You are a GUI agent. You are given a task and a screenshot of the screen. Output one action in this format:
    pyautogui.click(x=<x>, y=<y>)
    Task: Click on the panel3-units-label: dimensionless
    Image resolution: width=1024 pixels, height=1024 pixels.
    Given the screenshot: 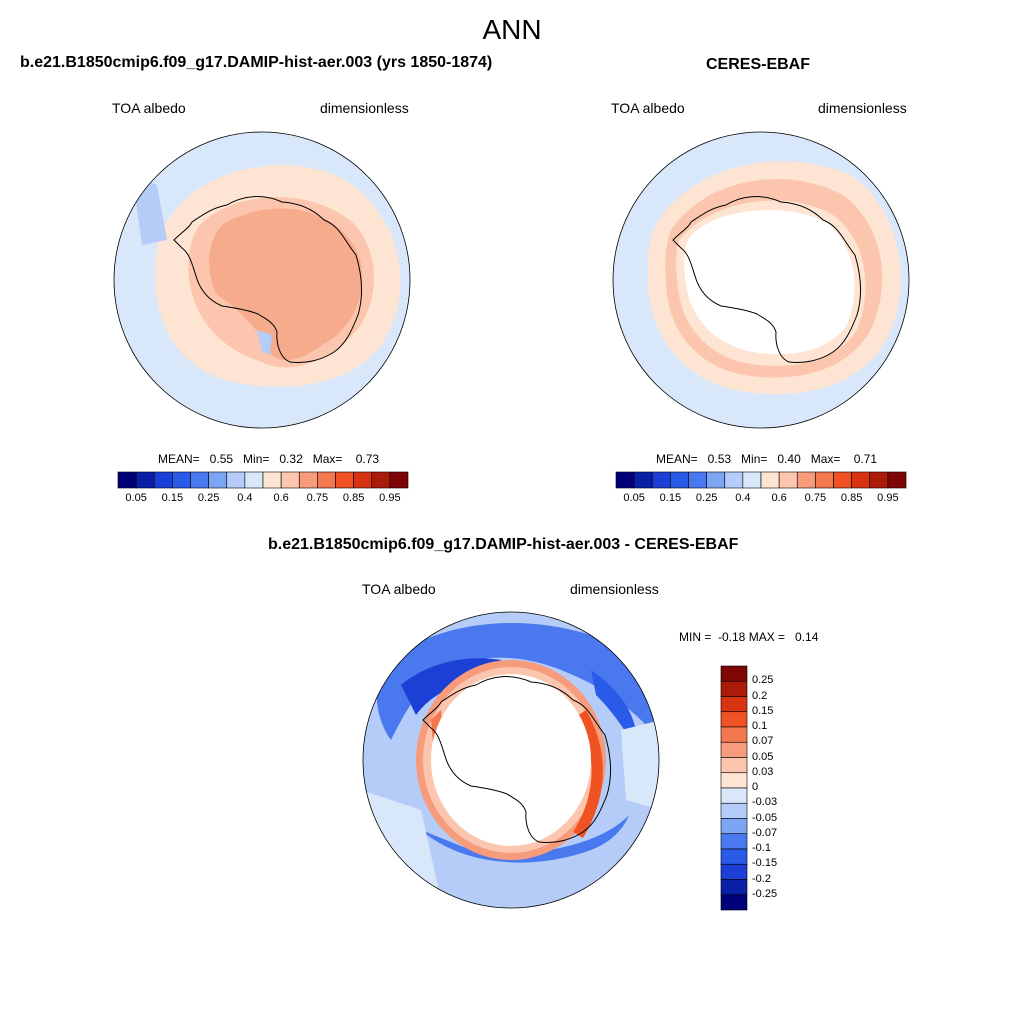 What is the action you would take?
    pyautogui.click(x=614, y=589)
    